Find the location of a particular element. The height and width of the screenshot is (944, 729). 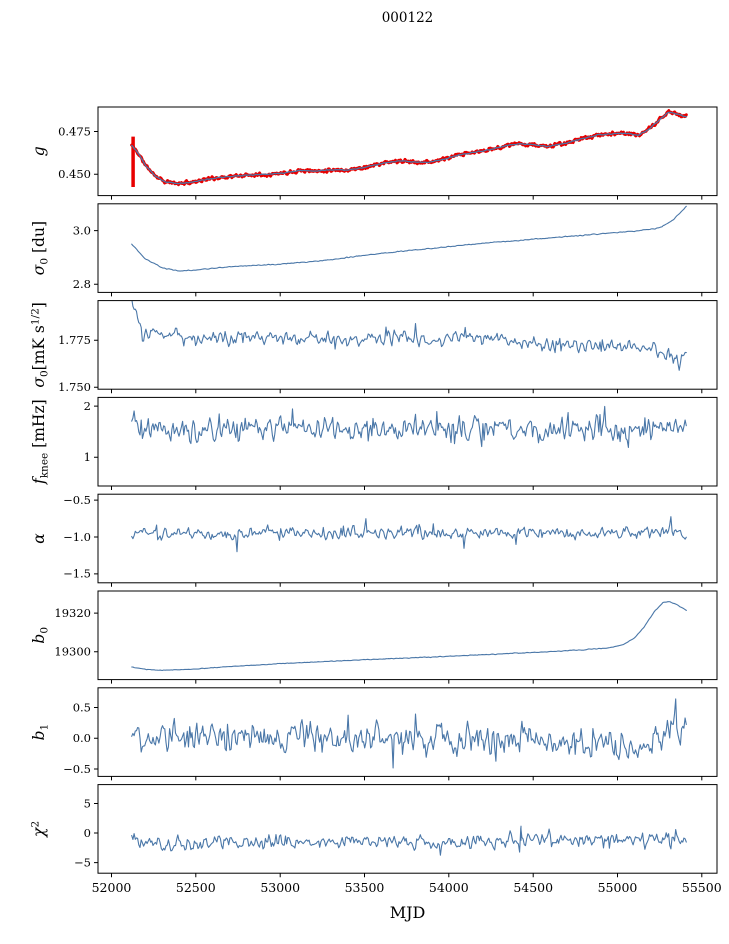

panel-fknee-plot-area is located at coordinates (409, 427).